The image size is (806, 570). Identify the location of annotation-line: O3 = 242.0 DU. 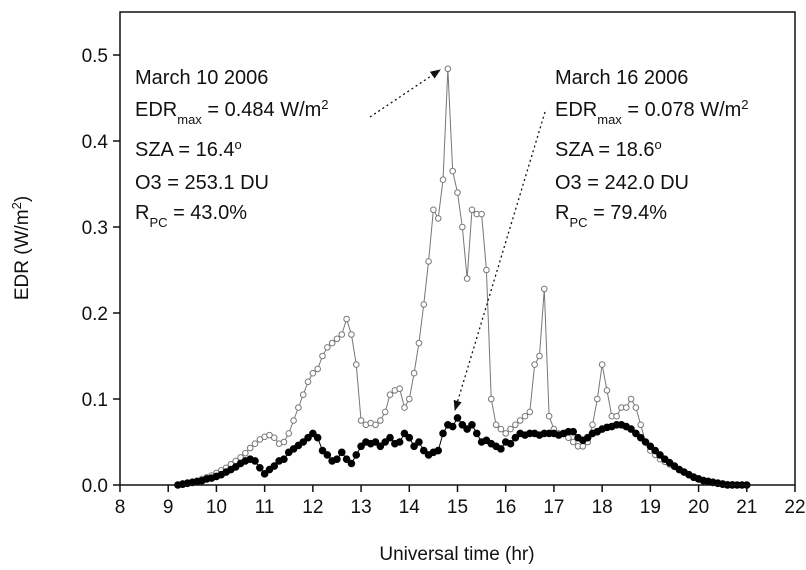
(622, 183).